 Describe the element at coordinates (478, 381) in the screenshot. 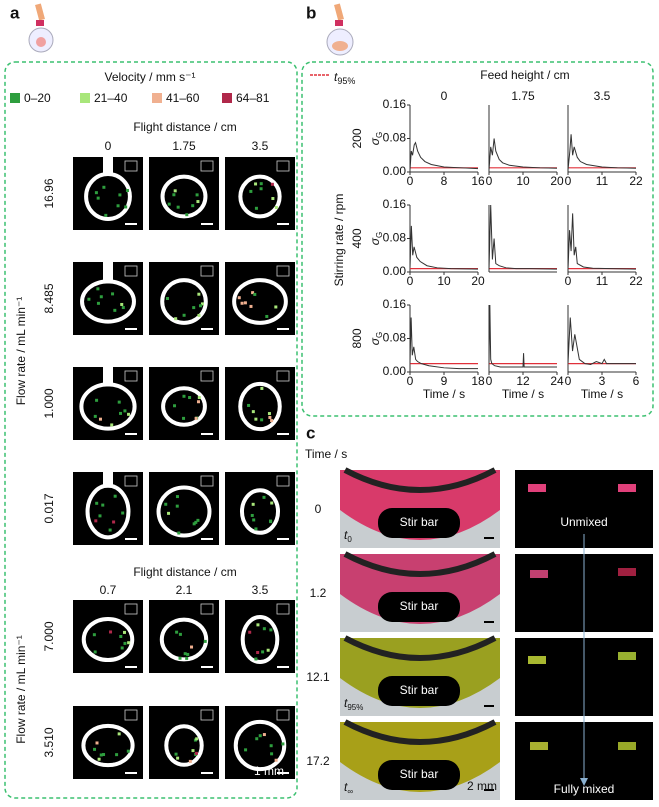

I see `x-tick-label: 18` at that location.